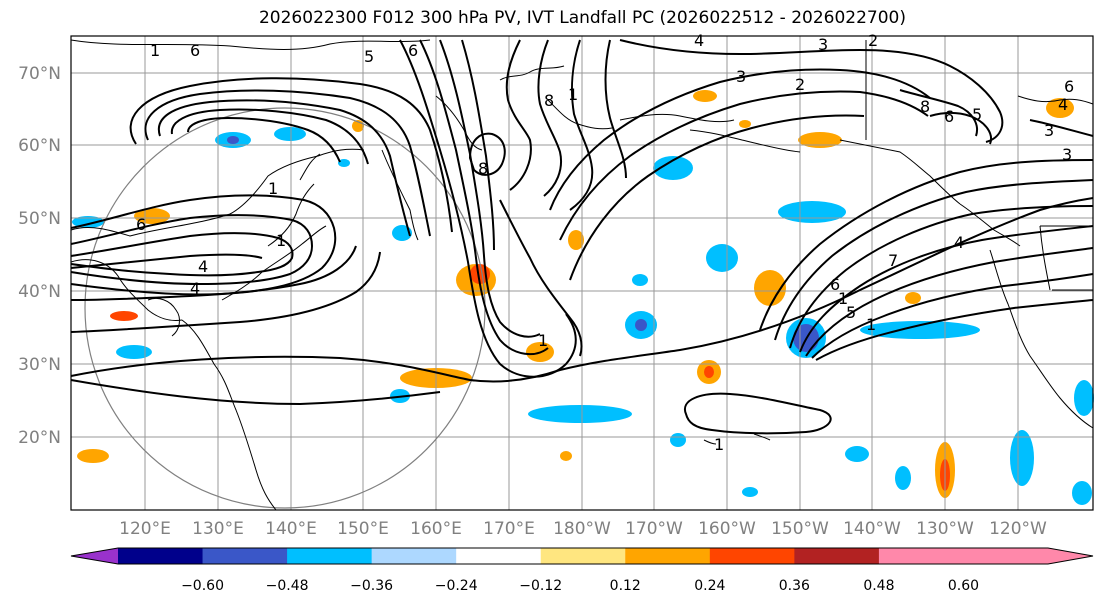  What do you see at coordinates (287, 586) in the screenshot?
I see `colorbar-tick-label: −0.48` at bounding box center [287, 586].